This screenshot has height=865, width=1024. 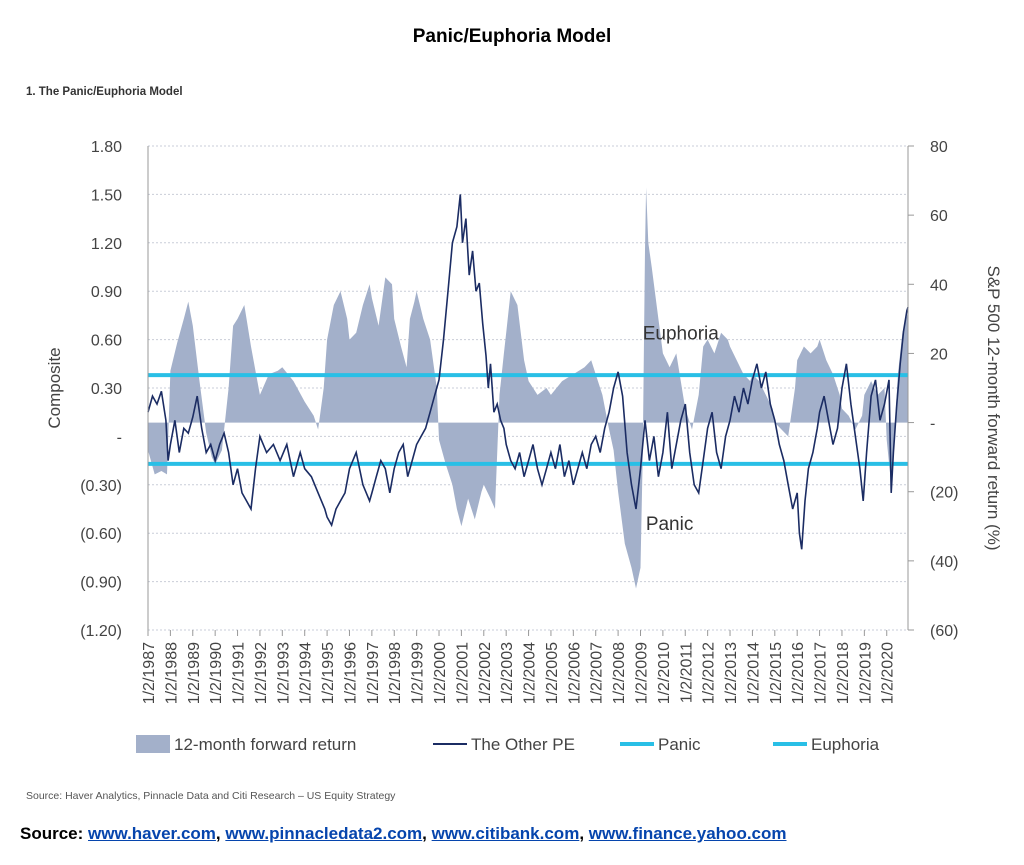 What do you see at coordinates (194, 673) in the screenshot?
I see `x-tick-label: 1/2/1989` at bounding box center [194, 673].